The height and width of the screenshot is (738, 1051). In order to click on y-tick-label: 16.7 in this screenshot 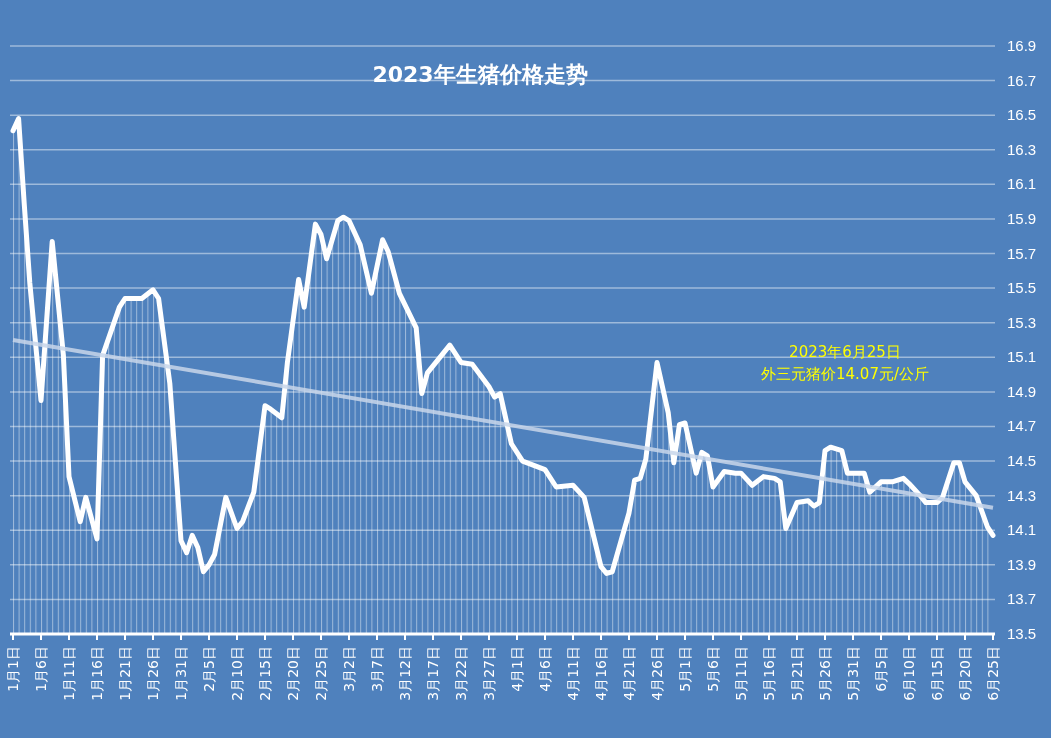, I will do `click(1022, 80)`.